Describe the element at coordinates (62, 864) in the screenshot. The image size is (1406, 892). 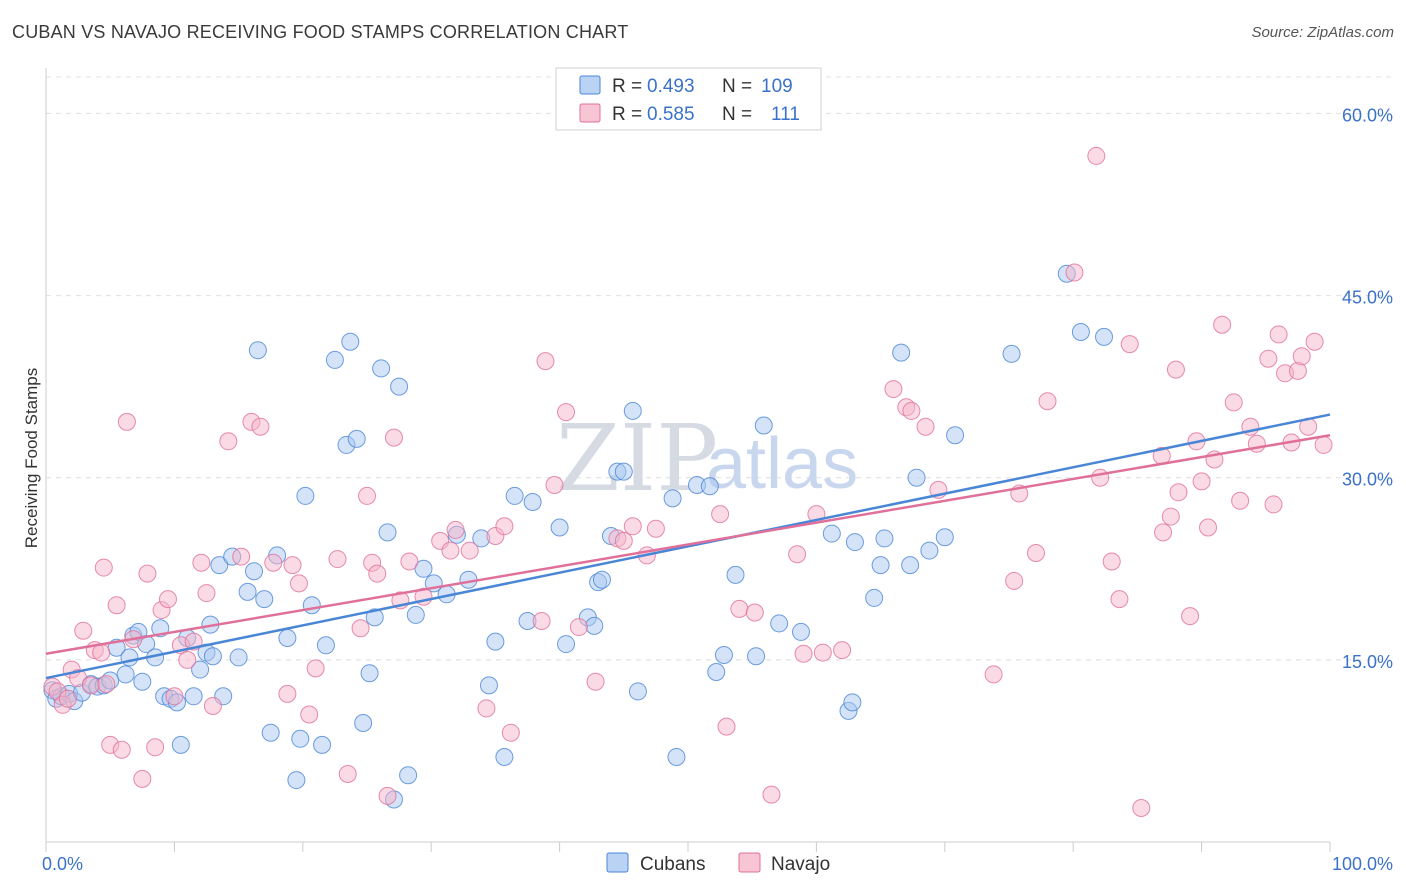
I see `x-tick-label-min: 0.0%` at that location.